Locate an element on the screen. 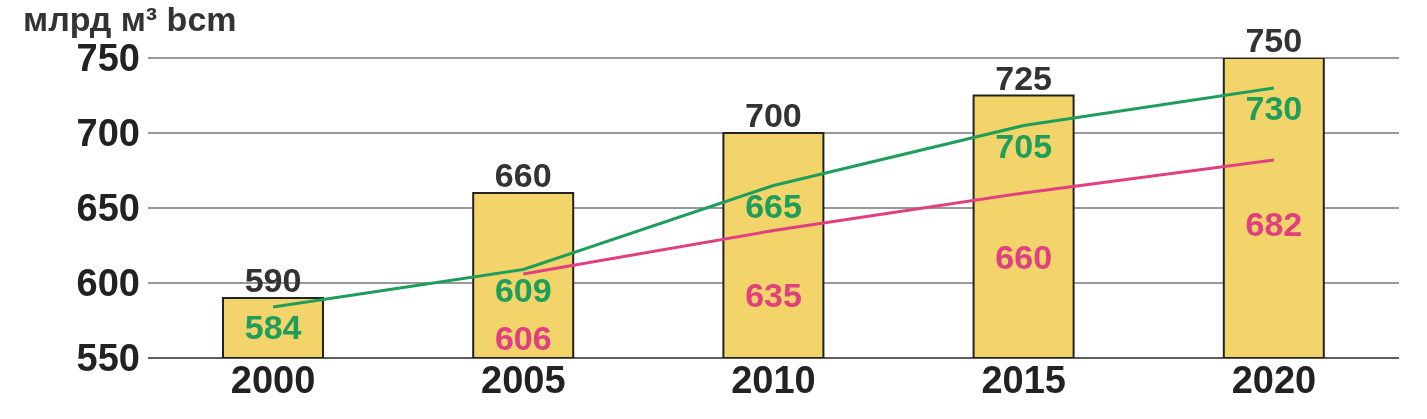 The height and width of the screenshot is (419, 1427). x-tick-label: 2000 is located at coordinates (273, 379).